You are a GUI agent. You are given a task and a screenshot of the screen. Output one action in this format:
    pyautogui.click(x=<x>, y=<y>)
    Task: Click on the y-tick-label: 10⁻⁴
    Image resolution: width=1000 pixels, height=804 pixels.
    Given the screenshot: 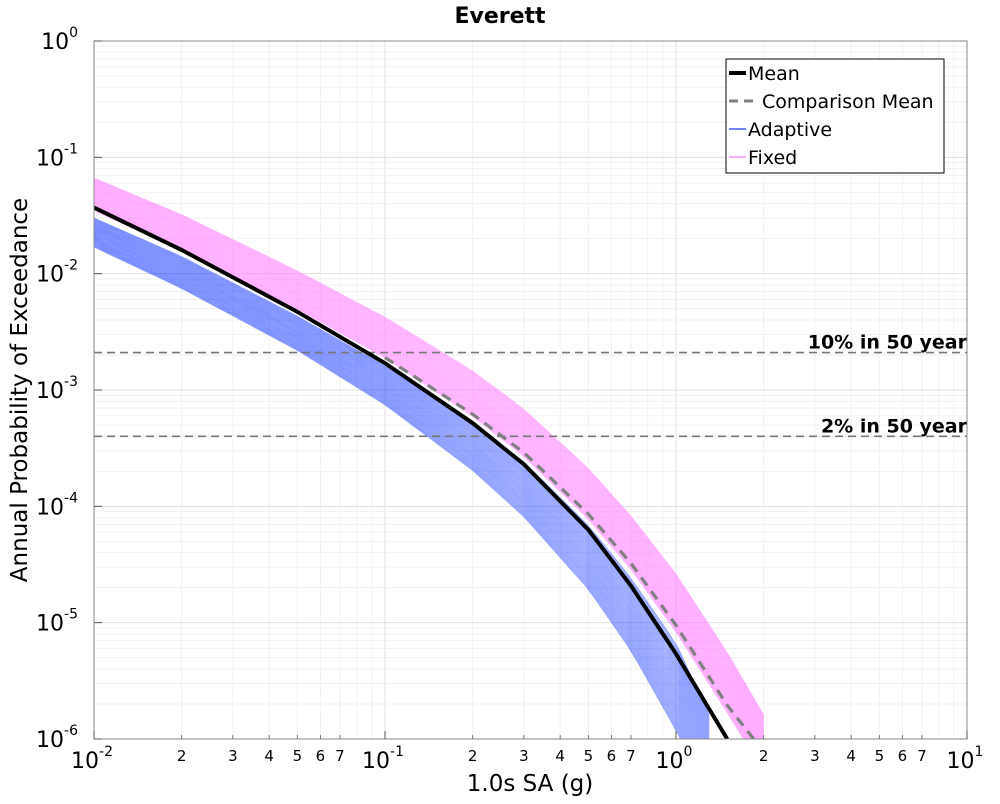 What is the action you would take?
    pyautogui.click(x=57, y=505)
    